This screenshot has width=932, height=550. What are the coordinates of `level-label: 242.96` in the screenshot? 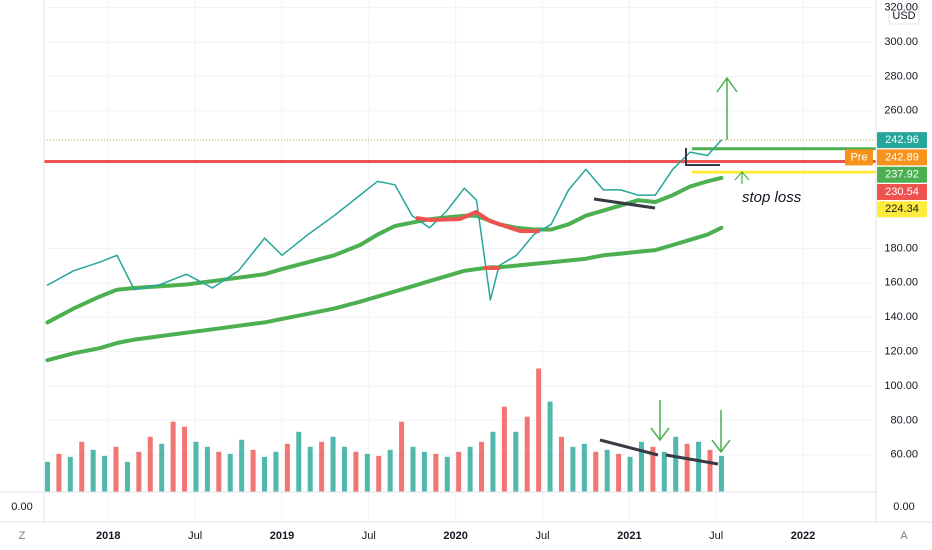 It's located at (902, 140).